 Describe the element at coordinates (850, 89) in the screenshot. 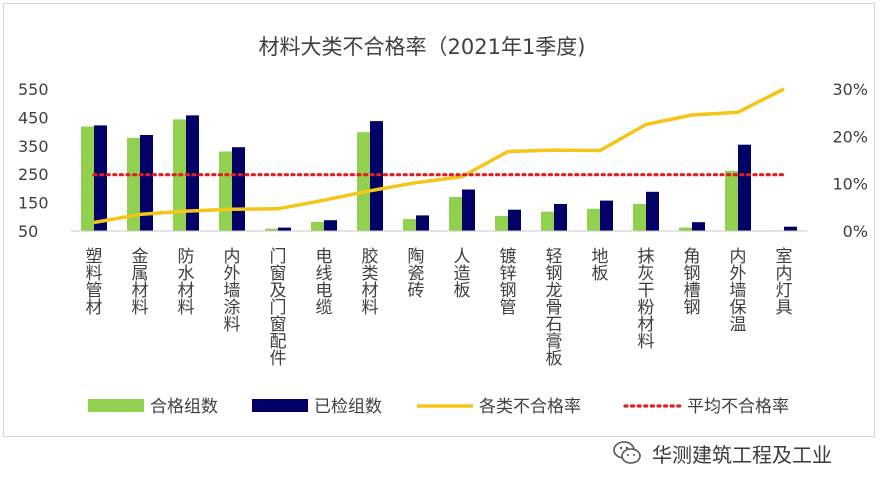

I see `y-right-tick-label: 30%` at that location.